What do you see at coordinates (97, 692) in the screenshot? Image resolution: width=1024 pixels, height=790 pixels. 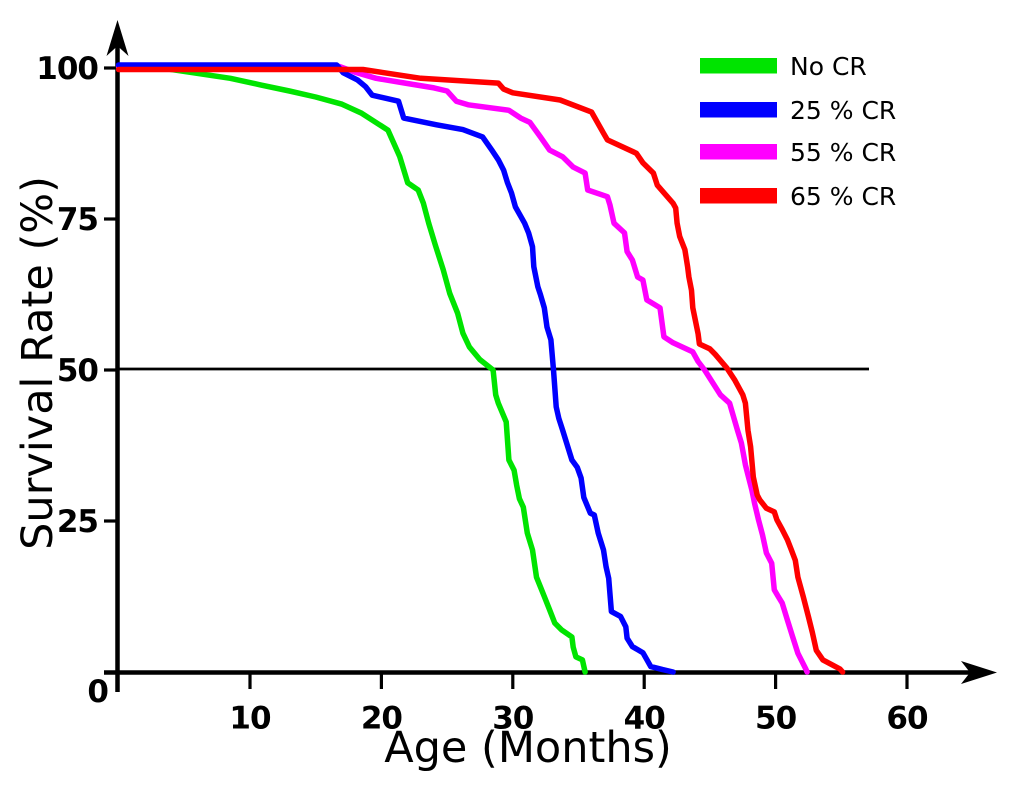 I see `origin-label: 0` at bounding box center [97, 692].